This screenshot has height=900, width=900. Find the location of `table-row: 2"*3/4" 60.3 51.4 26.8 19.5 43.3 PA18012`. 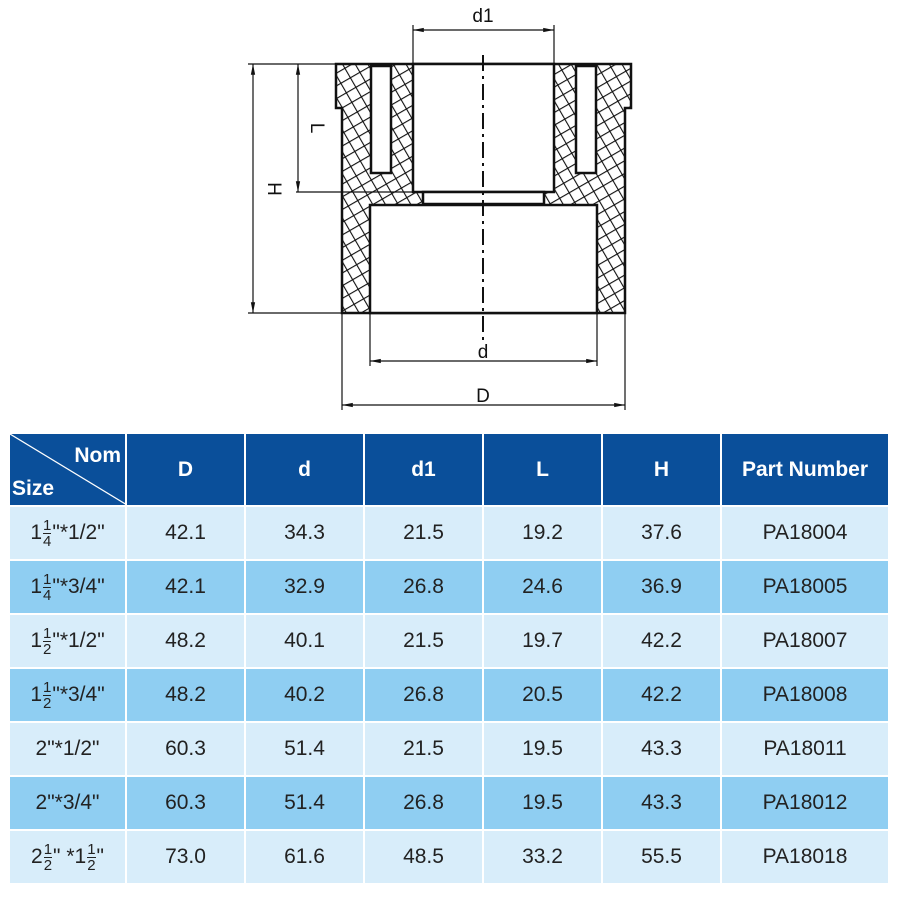

table-row: 2"*3/4" 60.3 51.4 26.8 19.5 43.3 PA18012 is located at coordinates (449, 803).